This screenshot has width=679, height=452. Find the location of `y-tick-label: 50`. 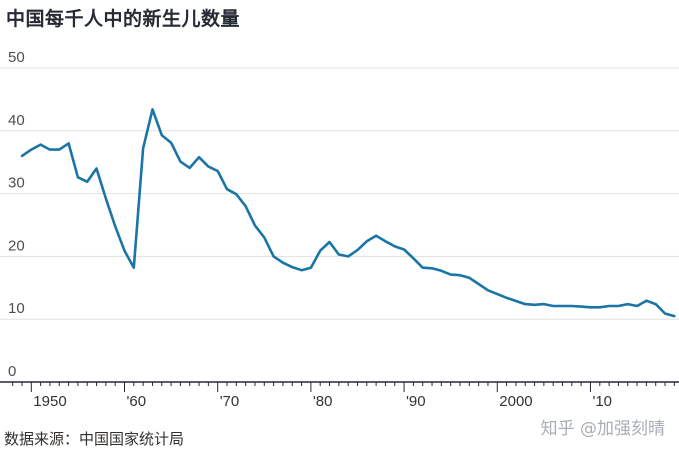

y-tick-label: 50 is located at coordinates (16, 57).